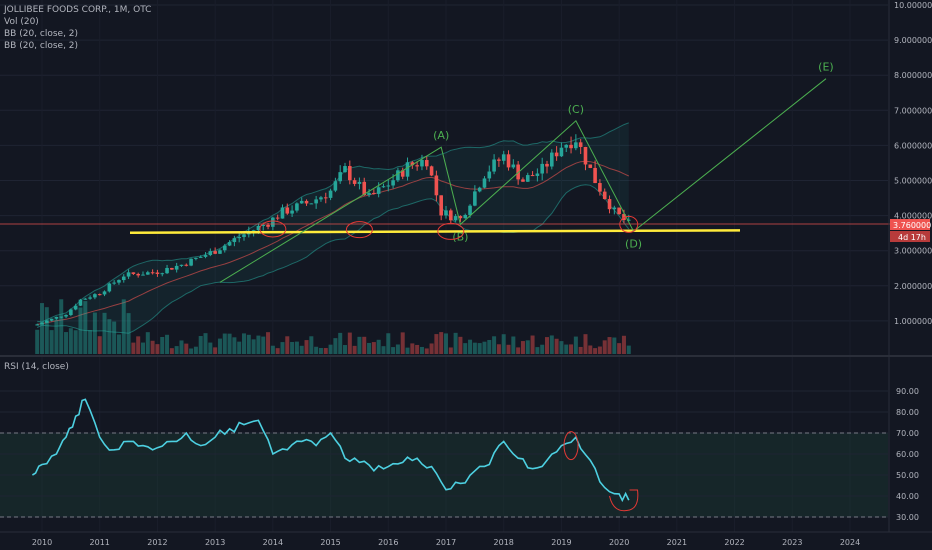 This screenshot has height=550, width=932. Describe the element at coordinates (633, 243) in the screenshot. I see `elliott-wave-label: (D)` at that location.